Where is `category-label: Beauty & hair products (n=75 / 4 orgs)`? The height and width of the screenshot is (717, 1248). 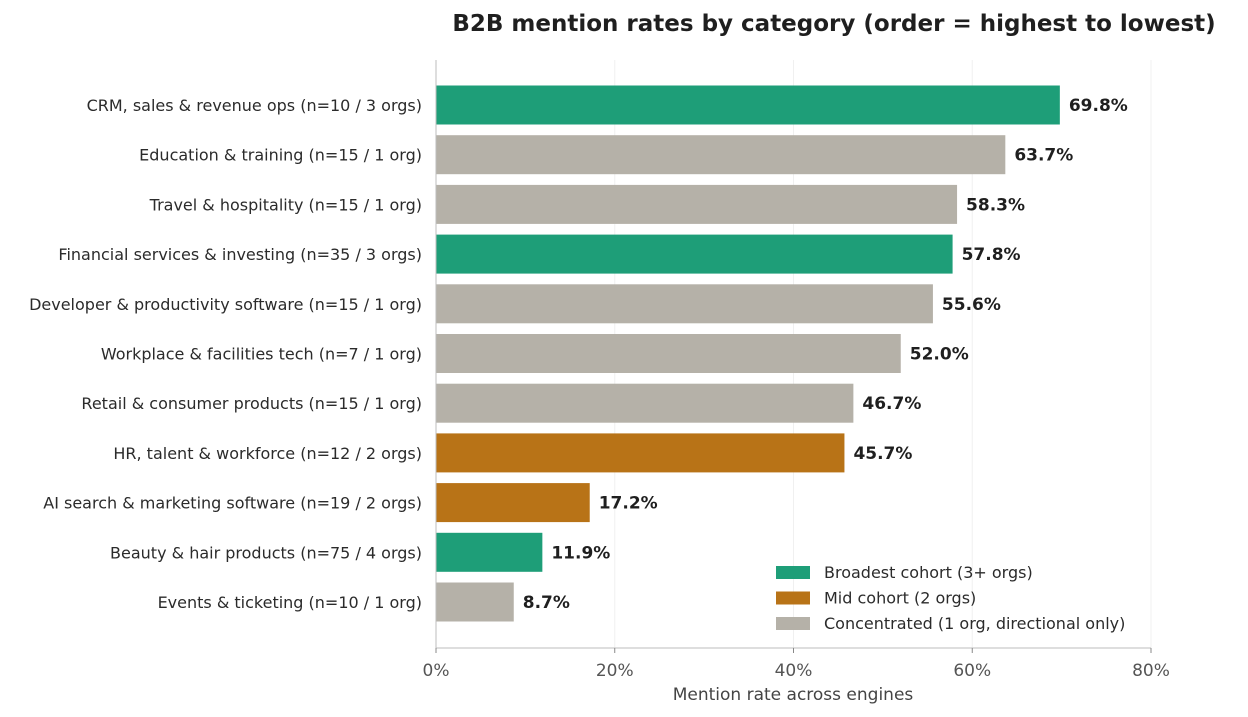
category-label: Beauty & hair products (n=75 / 4 orgs) is located at coordinates (266, 552).